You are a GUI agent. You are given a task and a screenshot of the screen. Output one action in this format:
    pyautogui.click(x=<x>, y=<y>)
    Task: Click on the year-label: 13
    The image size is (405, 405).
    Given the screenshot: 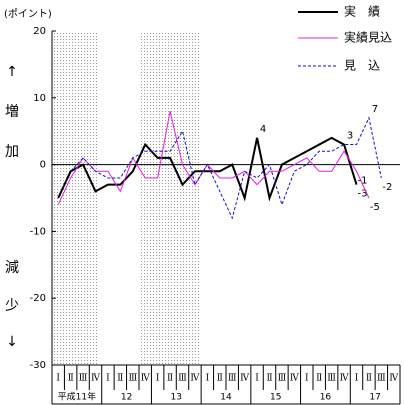 What is the action you would take?
    pyautogui.click(x=176, y=398)
    